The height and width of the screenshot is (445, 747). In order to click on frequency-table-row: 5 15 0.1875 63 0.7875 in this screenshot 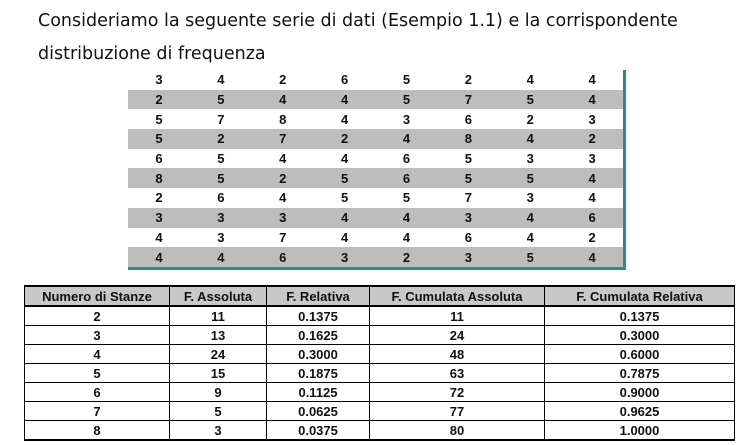, I will do `click(379, 373)`.